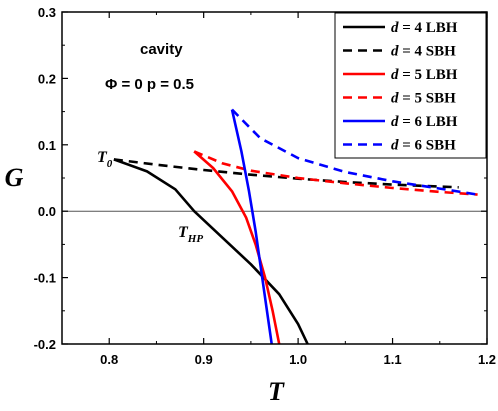 This screenshot has width=498, height=411. Describe the element at coordinates (14, 177) in the screenshot. I see `y-axis-title: G` at that location.